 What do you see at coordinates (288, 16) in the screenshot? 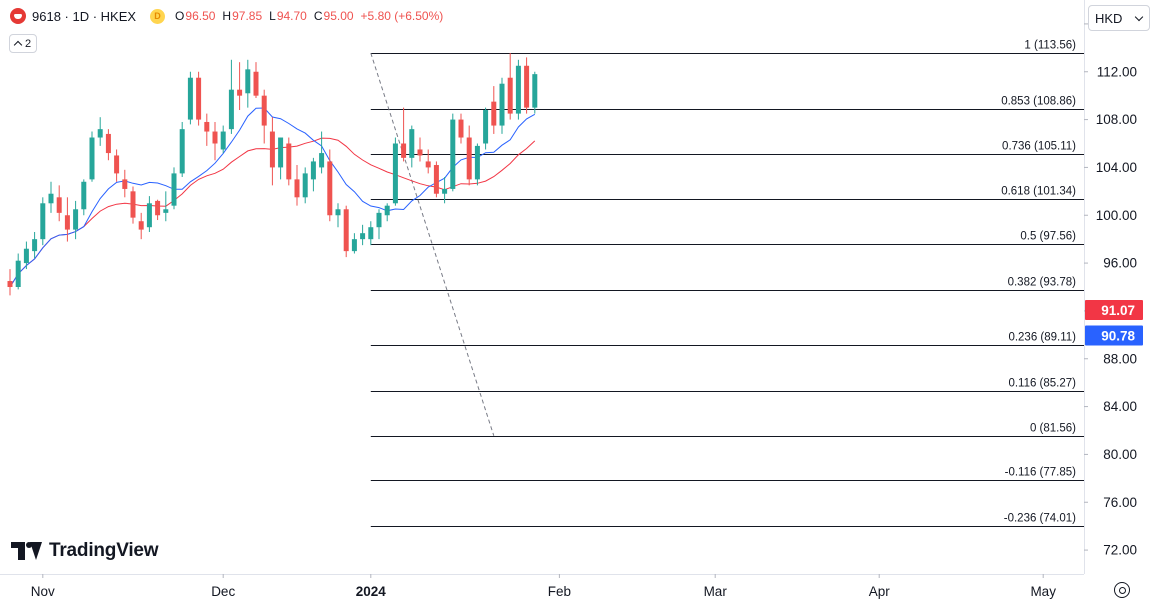
I see `ohlc-low: L94.70` at bounding box center [288, 16].